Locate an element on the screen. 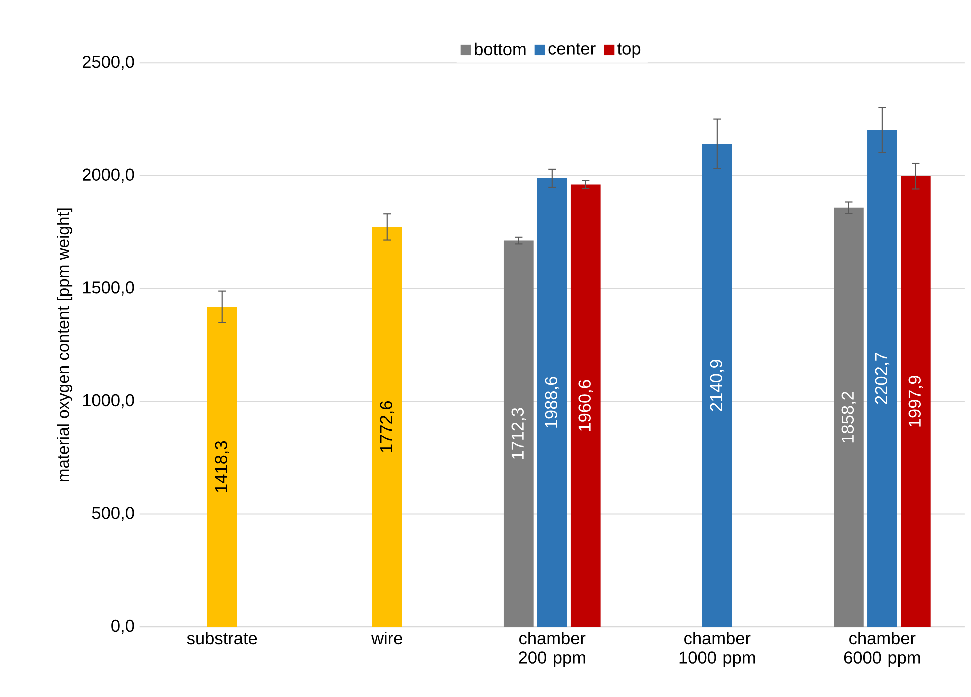 Image resolution: width=971 pixels, height=697 pixels. y-tick-label: 1500,0 is located at coordinates (108, 289).